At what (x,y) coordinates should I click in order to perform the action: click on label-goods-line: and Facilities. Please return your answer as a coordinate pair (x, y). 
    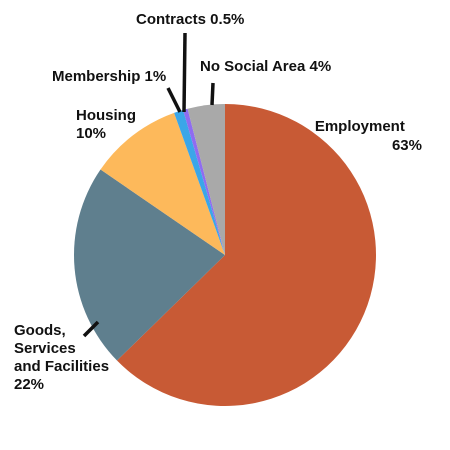
    Looking at the image, I should click on (61, 366).